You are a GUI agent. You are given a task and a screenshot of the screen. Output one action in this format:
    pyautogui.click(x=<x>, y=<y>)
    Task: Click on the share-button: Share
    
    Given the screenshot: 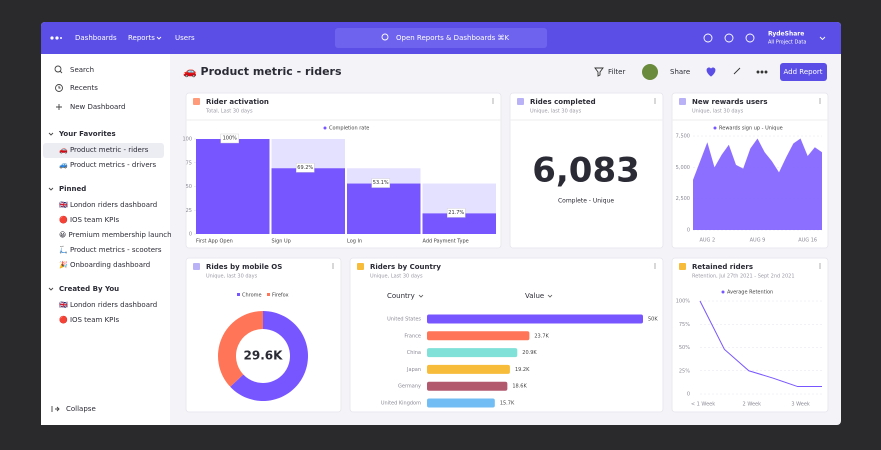 What is the action you would take?
    pyautogui.click(x=680, y=72)
    